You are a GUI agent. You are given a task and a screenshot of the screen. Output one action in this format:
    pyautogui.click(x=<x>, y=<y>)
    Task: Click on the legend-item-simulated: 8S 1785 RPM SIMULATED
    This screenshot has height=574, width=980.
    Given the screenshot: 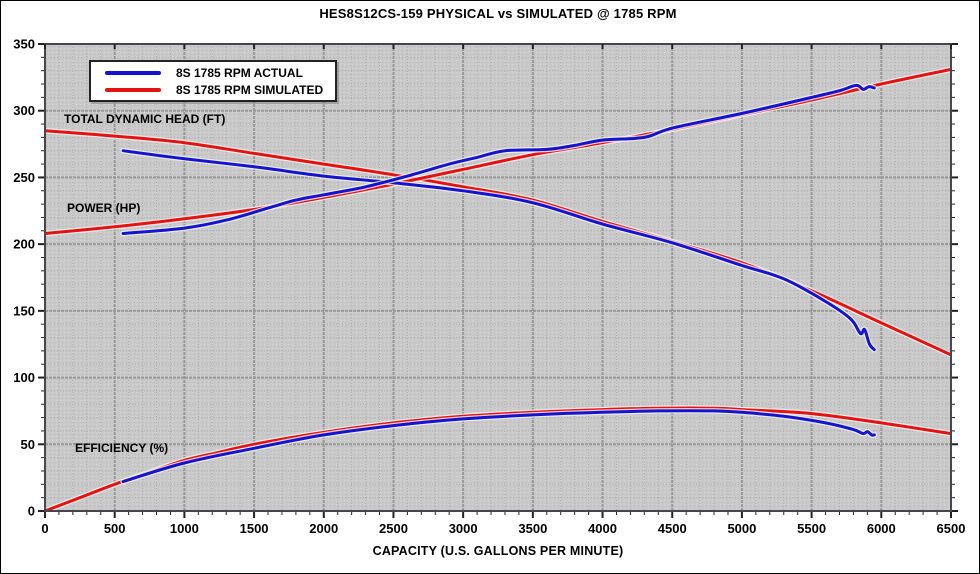 What is the action you would take?
    pyautogui.click(x=213, y=90)
    